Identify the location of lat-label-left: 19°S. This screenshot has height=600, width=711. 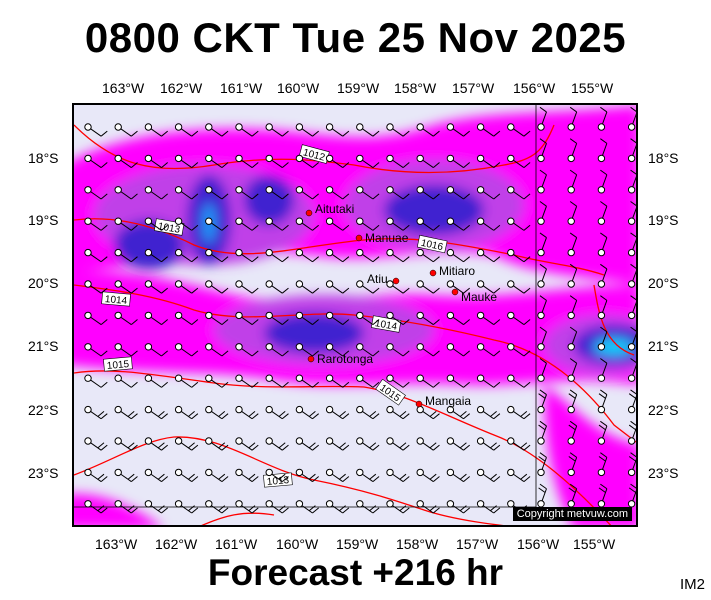
(43, 220).